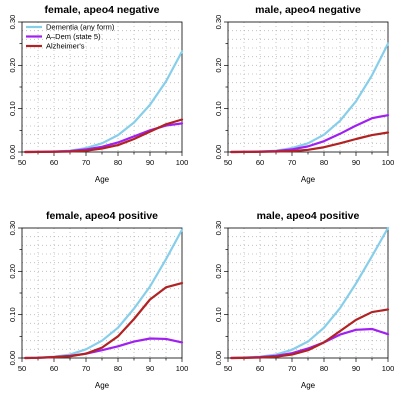 This screenshot has width=410, height=415. What do you see at coordinates (73, 36) in the screenshot?
I see `legend-entry: A–Dem (state 5)` at bounding box center [73, 36].